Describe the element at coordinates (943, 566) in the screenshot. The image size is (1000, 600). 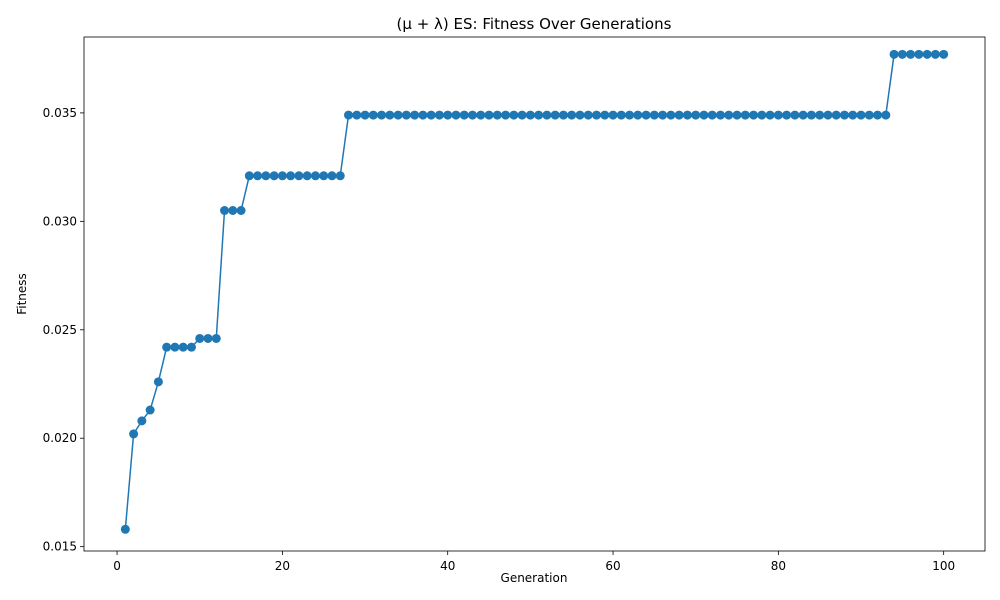
I see `x-tick-label: 100` at that location.